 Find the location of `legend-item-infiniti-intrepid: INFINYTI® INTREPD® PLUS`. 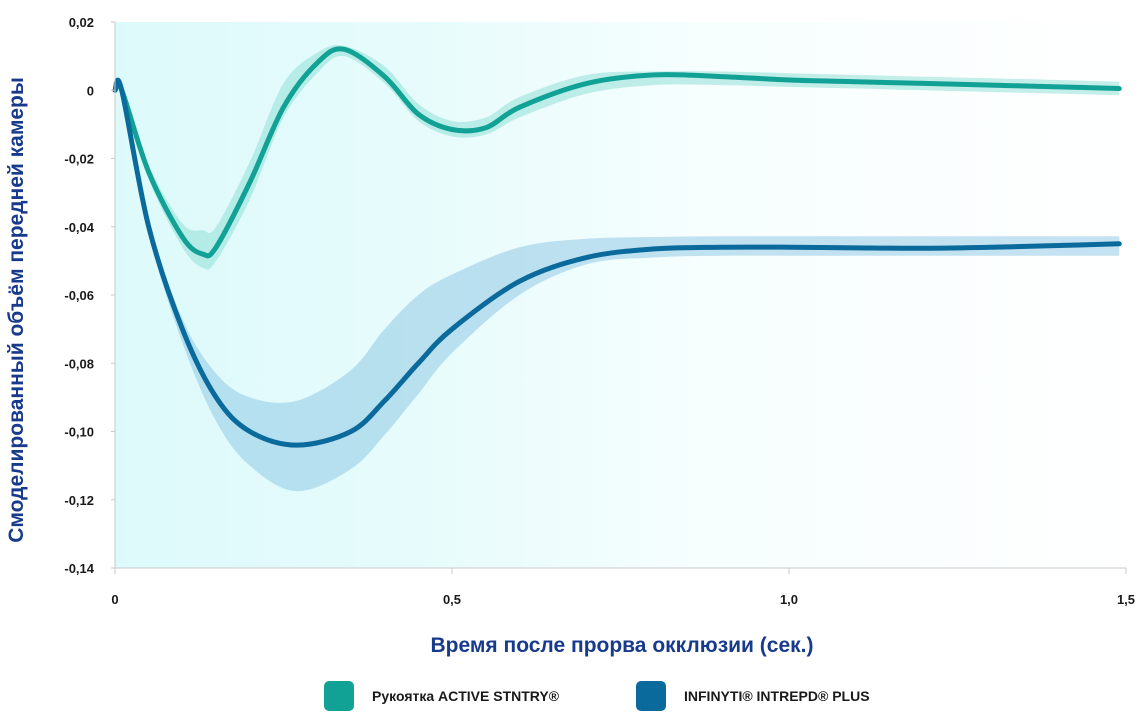

legend-item-infiniti-intrepid: INFINYTI® INTREPD® PLUS is located at coordinates (753, 696).